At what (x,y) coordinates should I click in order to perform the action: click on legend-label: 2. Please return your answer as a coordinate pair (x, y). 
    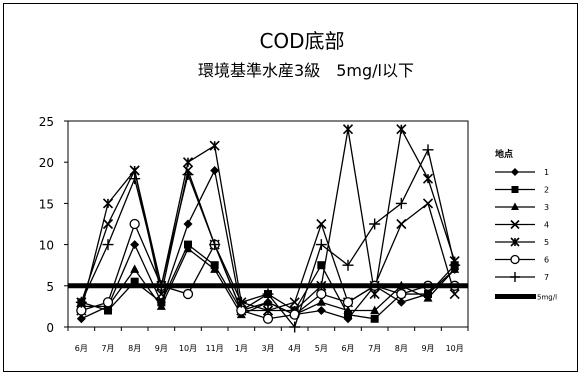
    Looking at the image, I should click on (546, 190).